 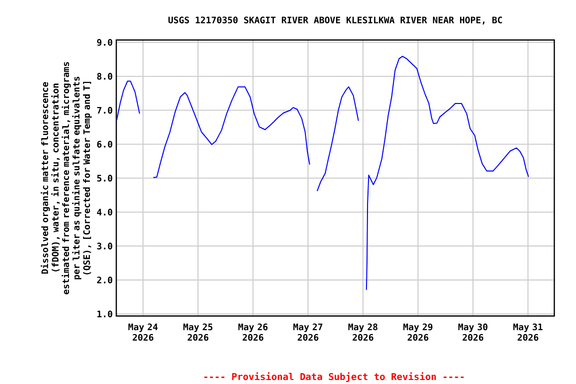 I want to click on y-tick-label: 9.0, so click(x=104, y=42).